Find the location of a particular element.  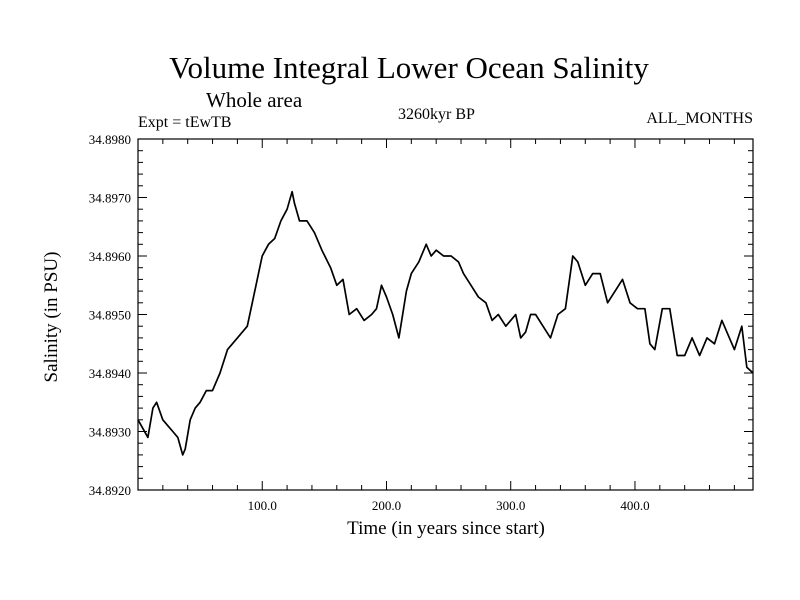

y-tick-label: 34.8970 is located at coordinates (110, 198).